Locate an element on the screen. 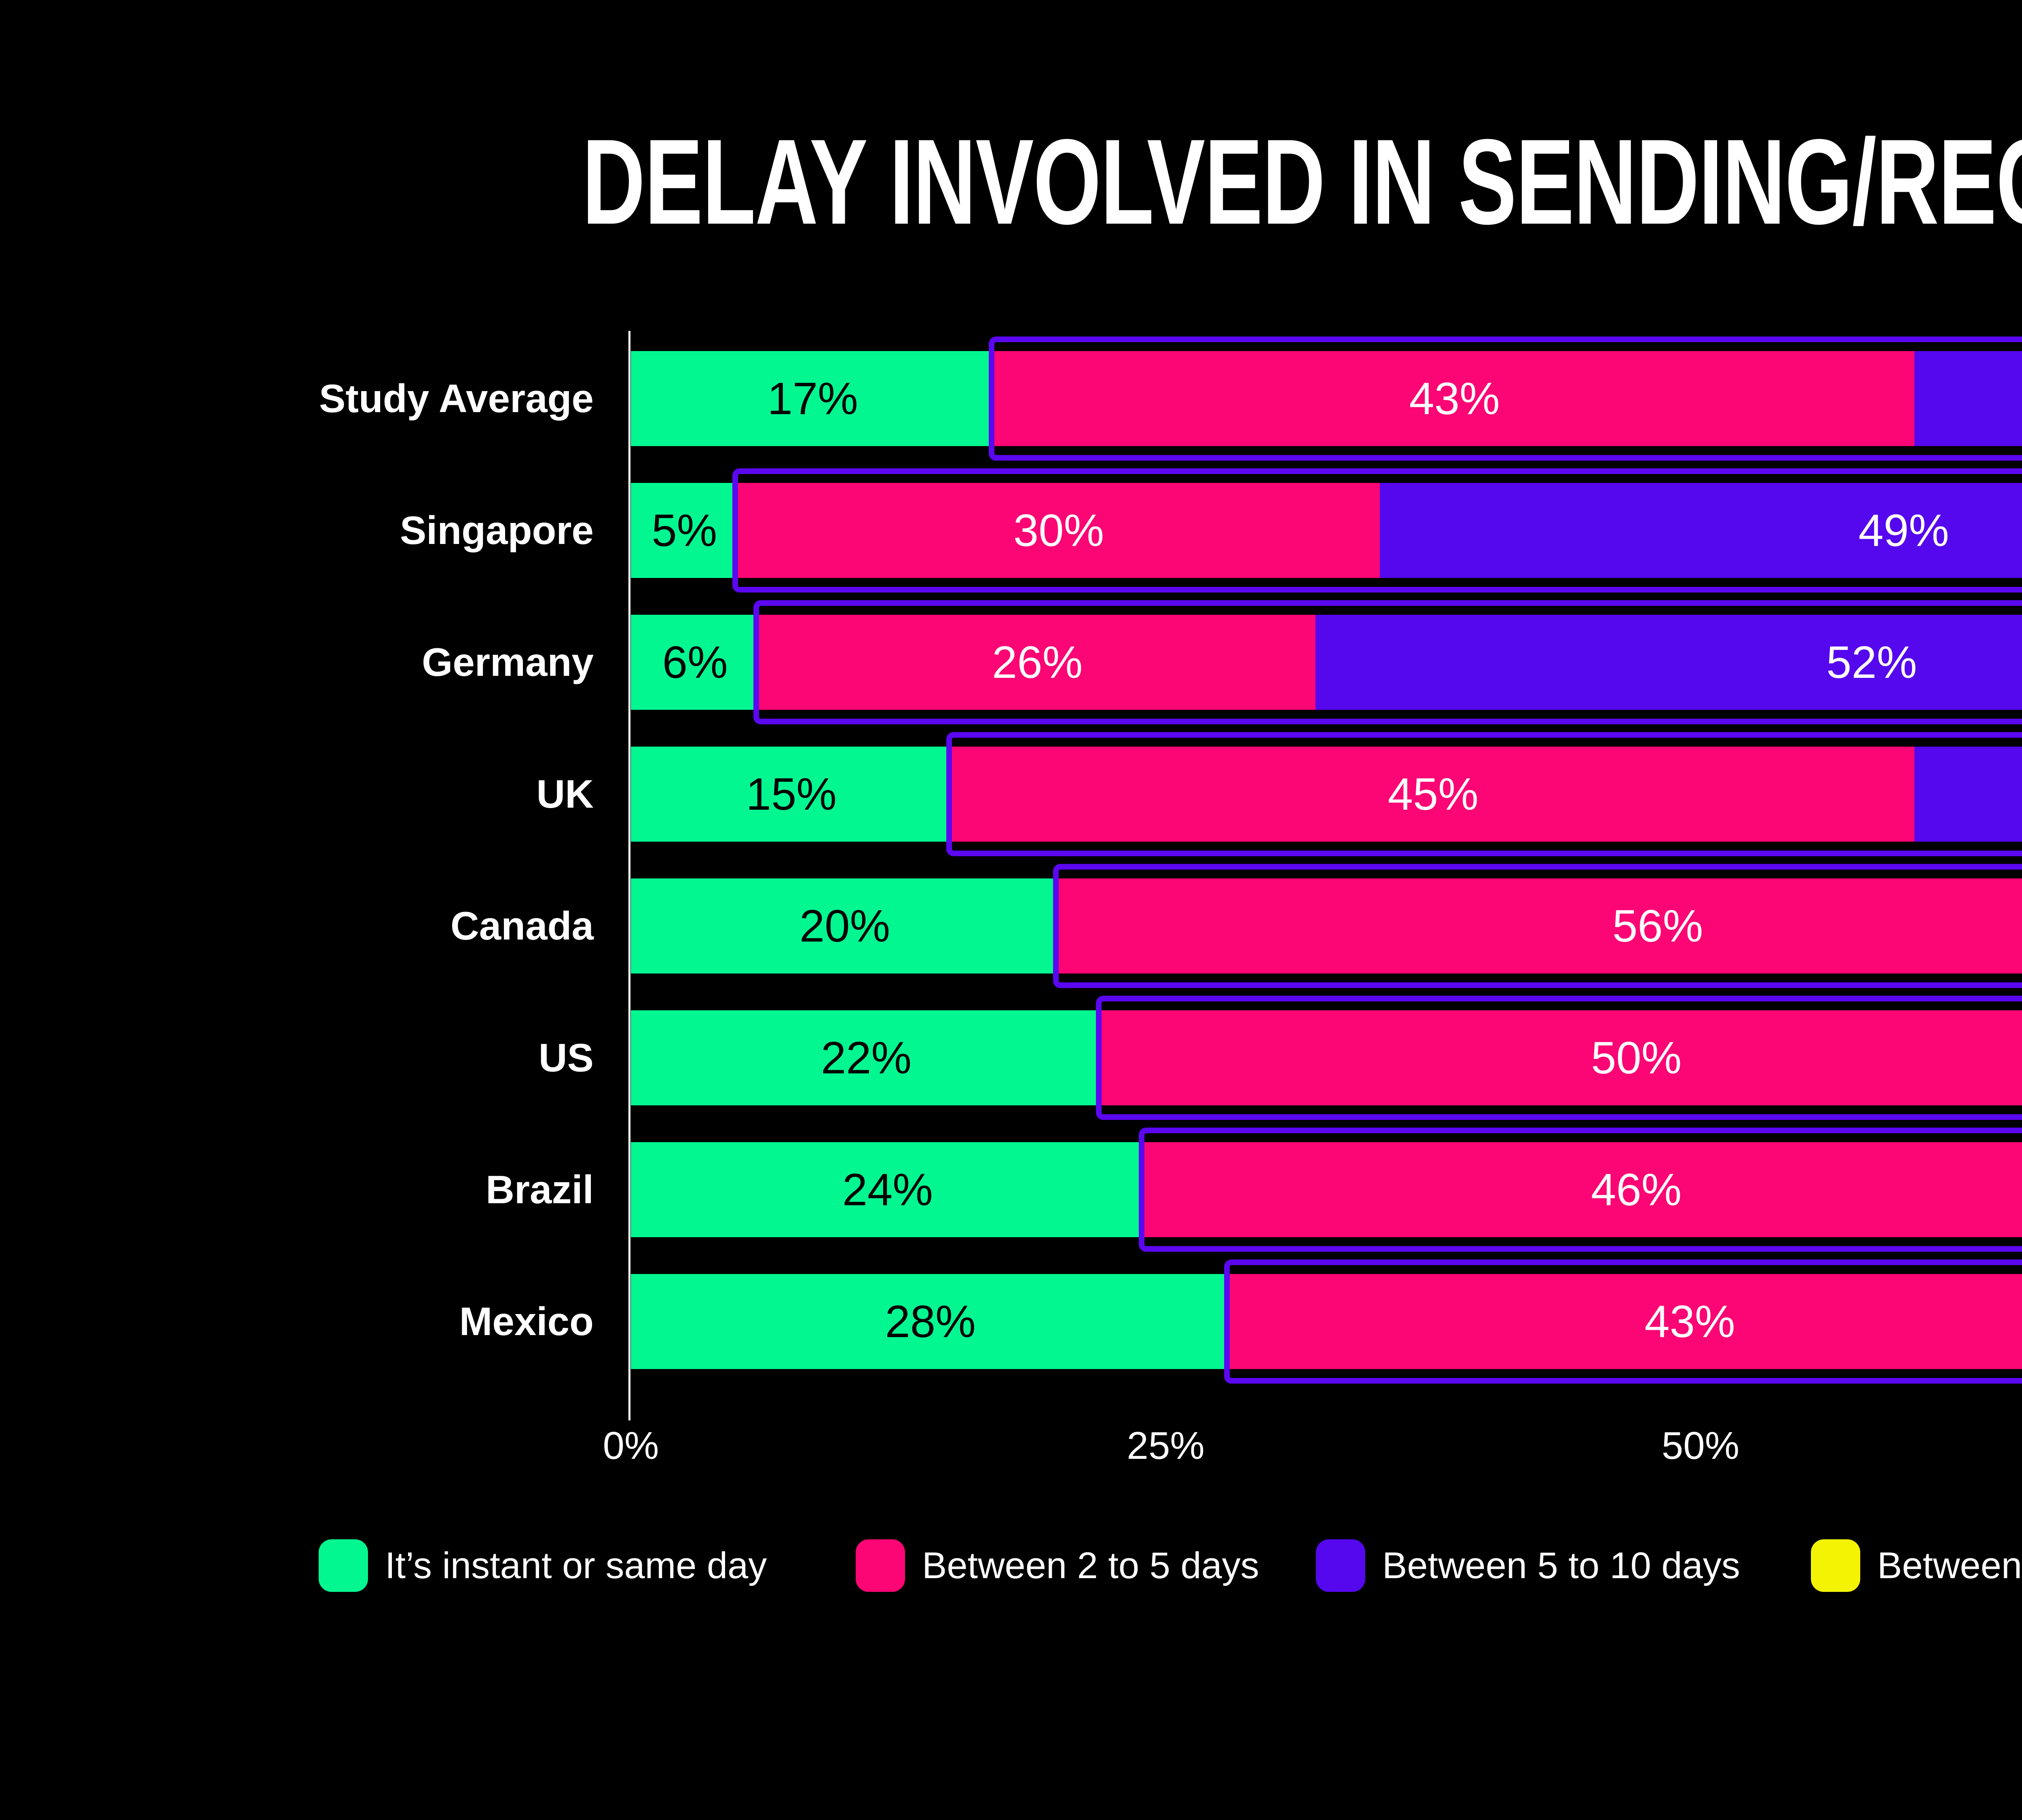 The width and height of the screenshot is (2022, 1820). bar-row: 17%43%29%8%2%2% is located at coordinates (1326, 398).